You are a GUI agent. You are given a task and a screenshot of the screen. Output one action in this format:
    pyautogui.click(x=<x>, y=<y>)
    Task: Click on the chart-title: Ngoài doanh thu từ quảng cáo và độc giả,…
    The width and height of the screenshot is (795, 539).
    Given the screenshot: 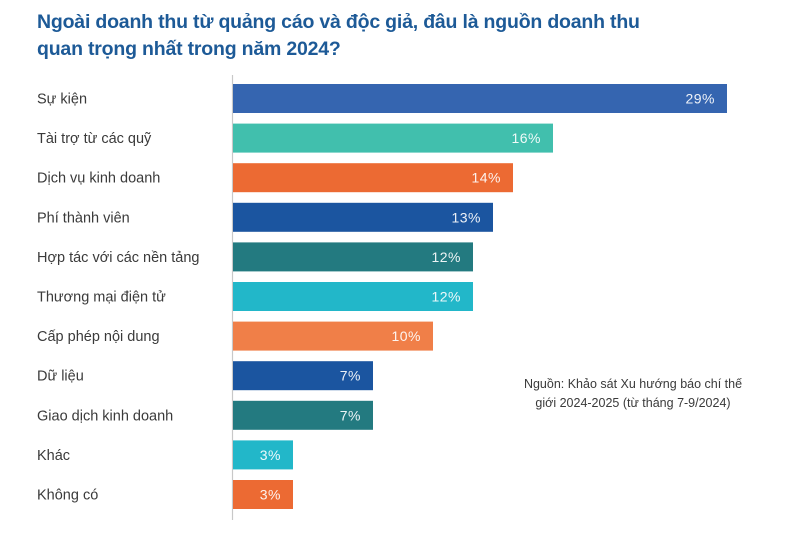 What is the action you would take?
    pyautogui.click(x=347, y=36)
    